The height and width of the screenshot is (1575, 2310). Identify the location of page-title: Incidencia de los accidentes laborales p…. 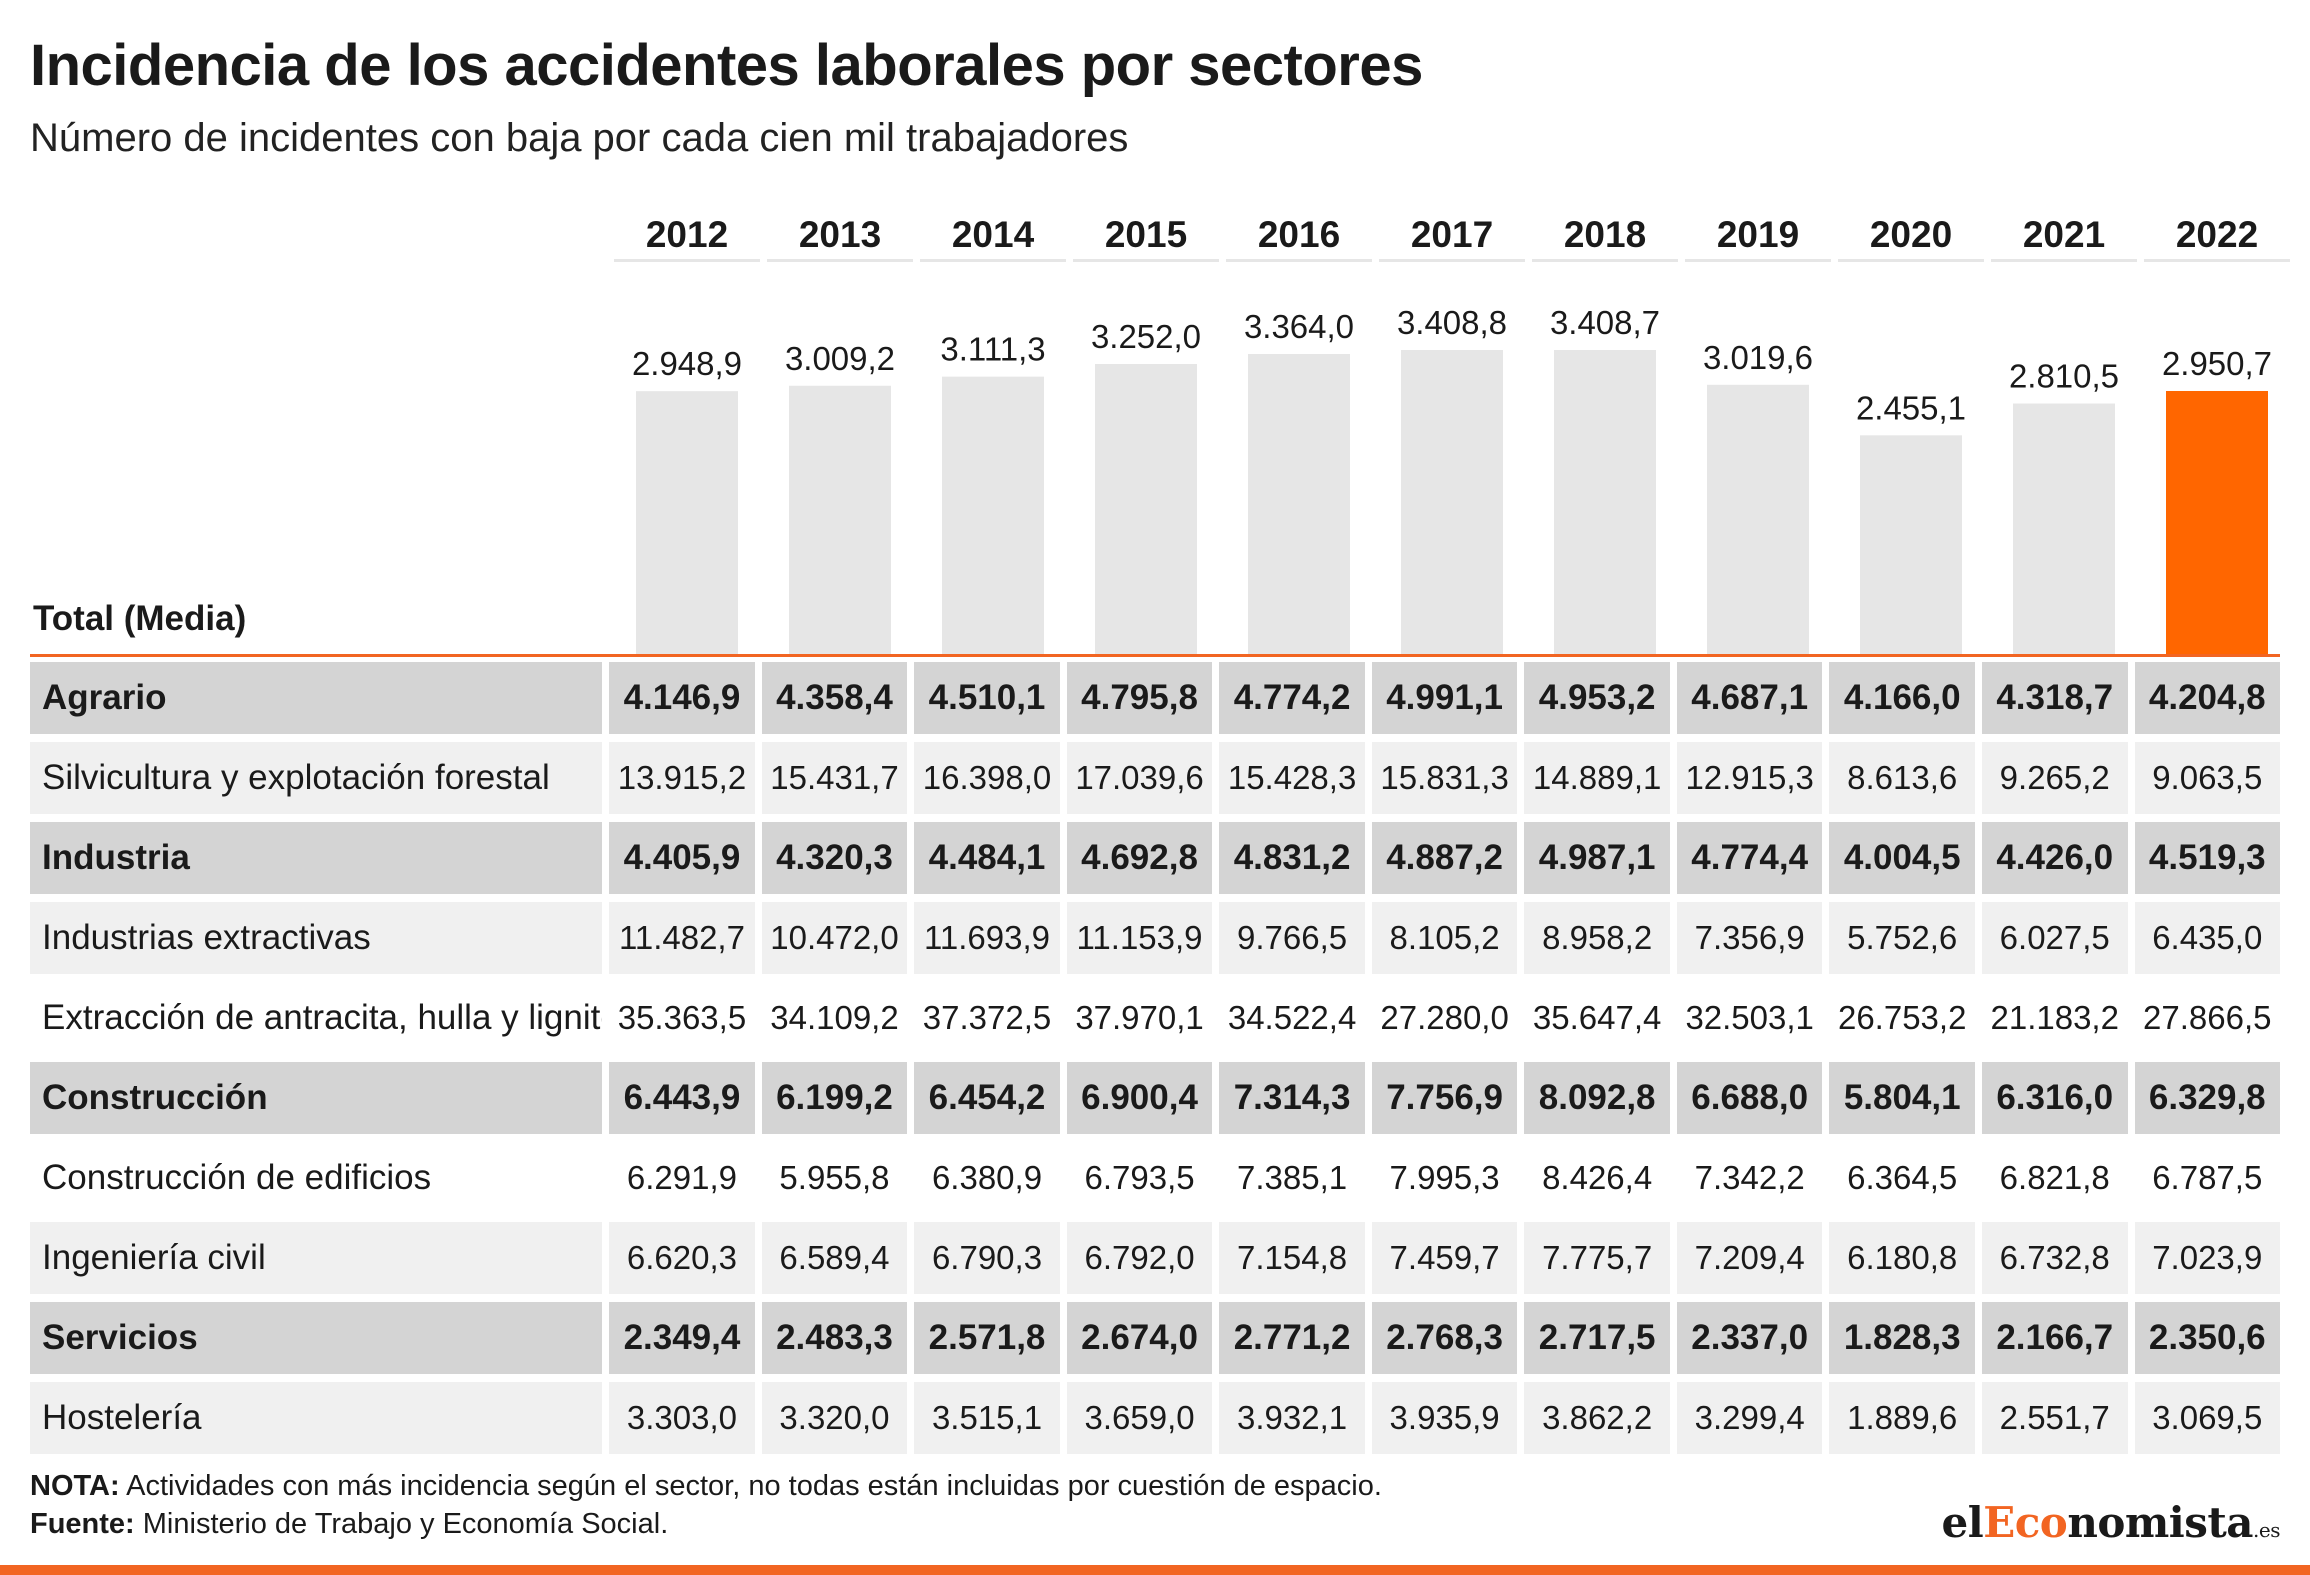
(726, 65).